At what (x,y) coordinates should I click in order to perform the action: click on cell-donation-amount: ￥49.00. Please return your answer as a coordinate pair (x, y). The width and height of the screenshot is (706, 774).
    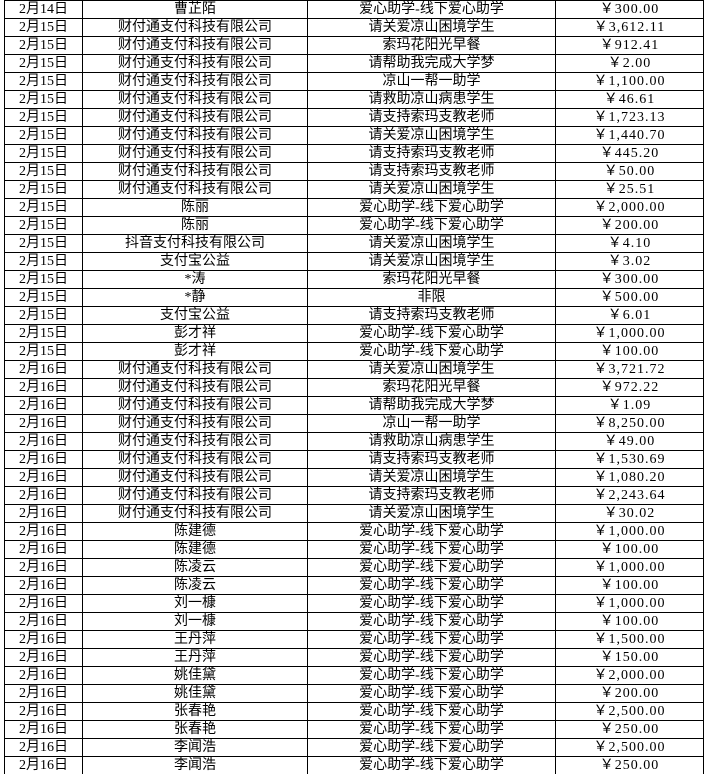
    Looking at the image, I should click on (629, 441).